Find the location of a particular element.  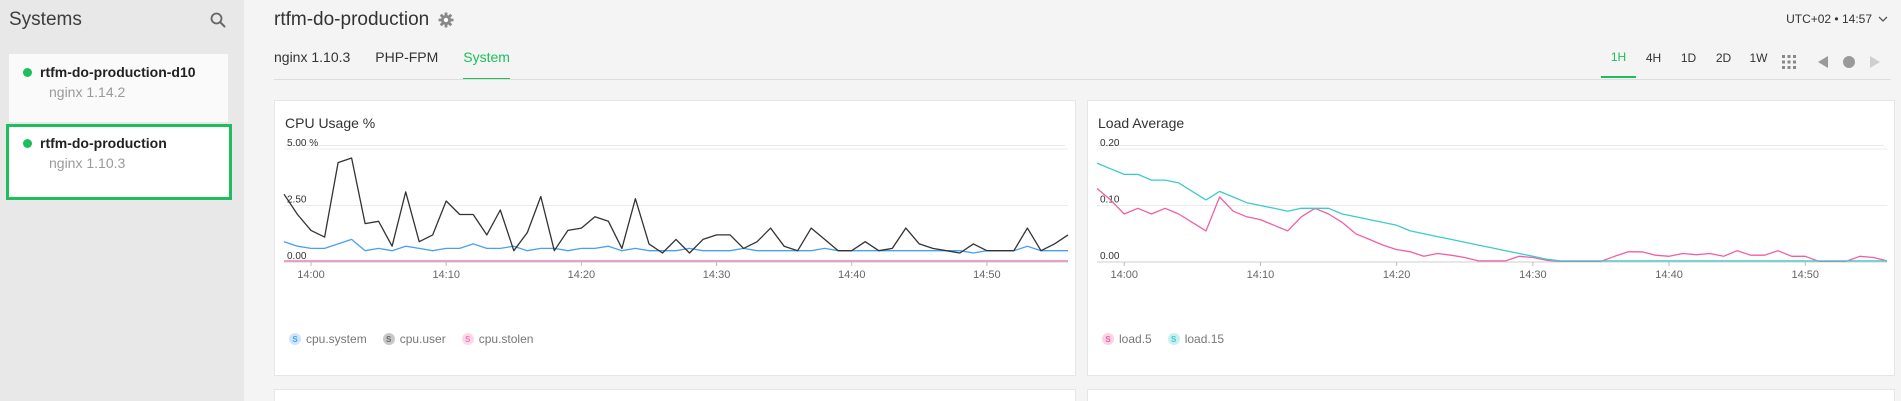

panel-title: CPU Usage % is located at coordinates (330, 123).